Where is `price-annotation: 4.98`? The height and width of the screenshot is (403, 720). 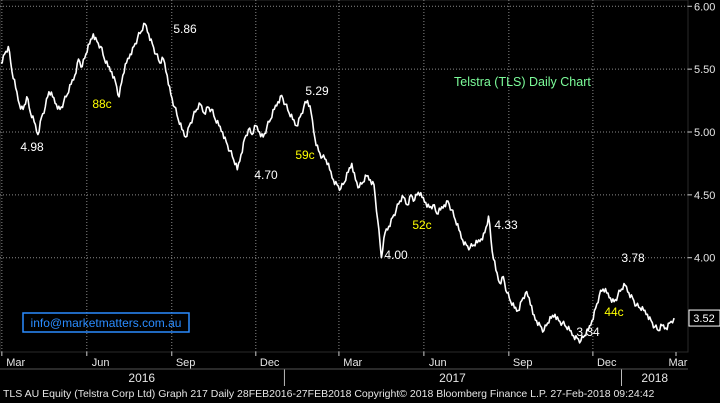 price-annotation: 4.98 is located at coordinates (32, 147).